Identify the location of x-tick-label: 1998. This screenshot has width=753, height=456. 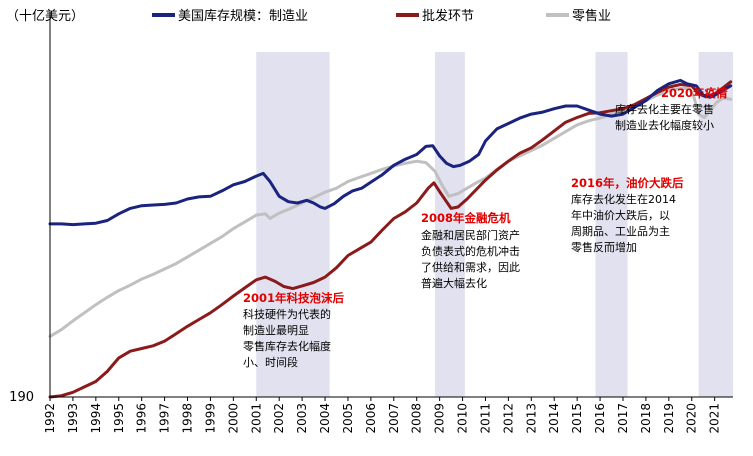
(188, 418).